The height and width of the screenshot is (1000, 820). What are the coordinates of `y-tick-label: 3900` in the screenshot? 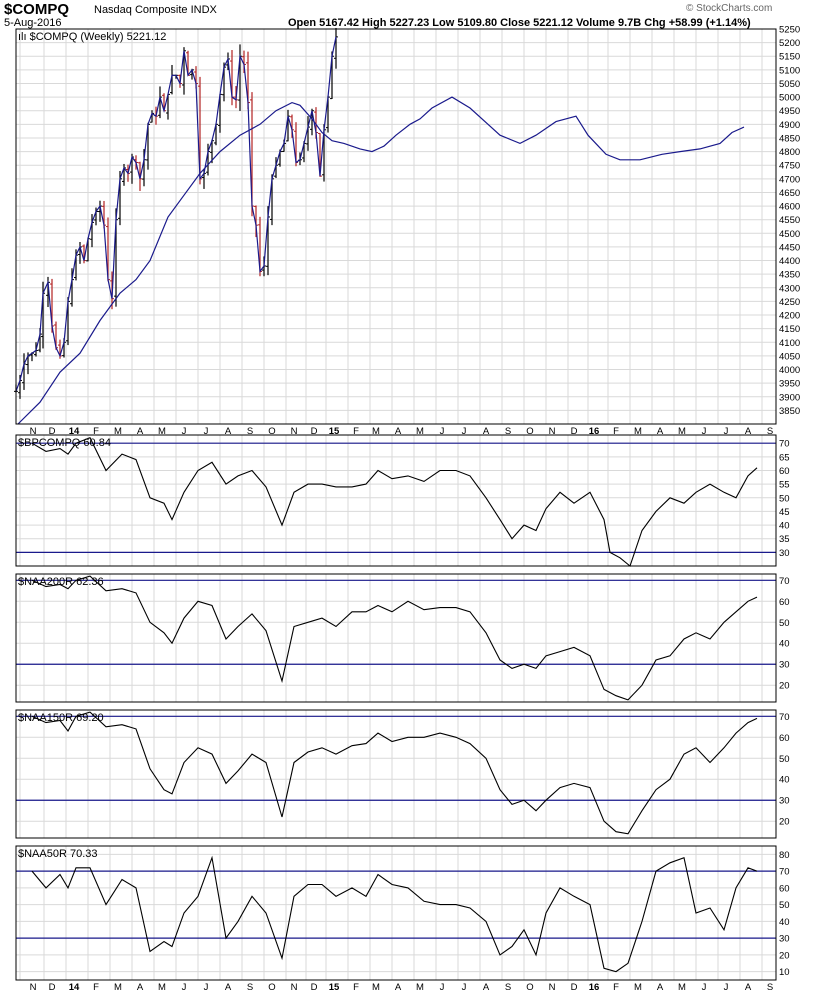 It's located at (789, 397).